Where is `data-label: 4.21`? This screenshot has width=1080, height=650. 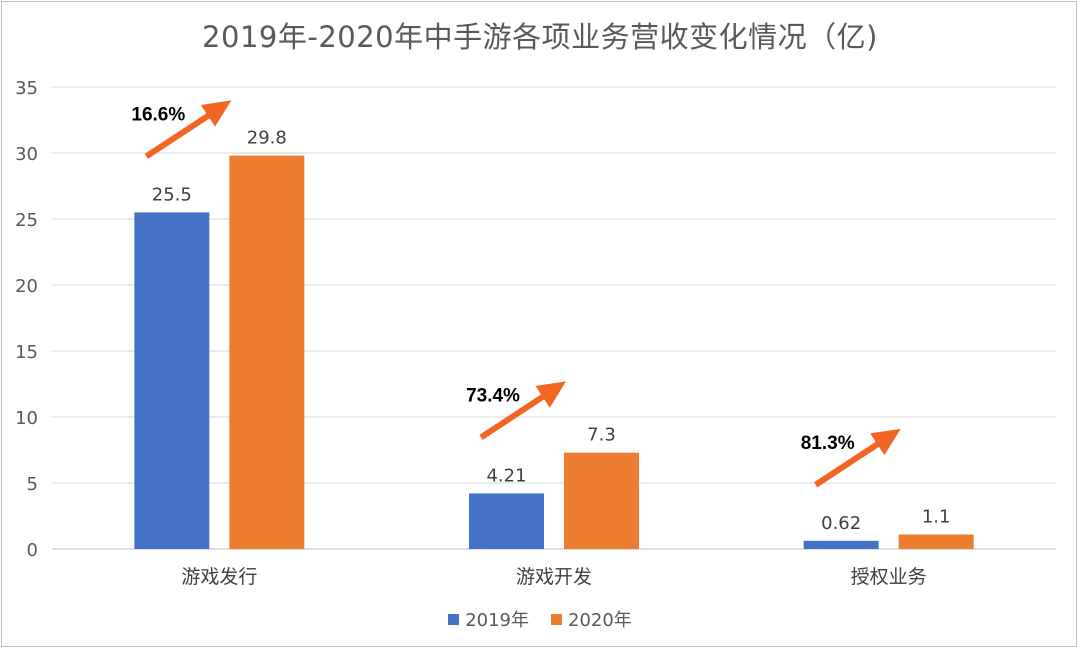 data-label: 4.21 is located at coordinates (506, 475).